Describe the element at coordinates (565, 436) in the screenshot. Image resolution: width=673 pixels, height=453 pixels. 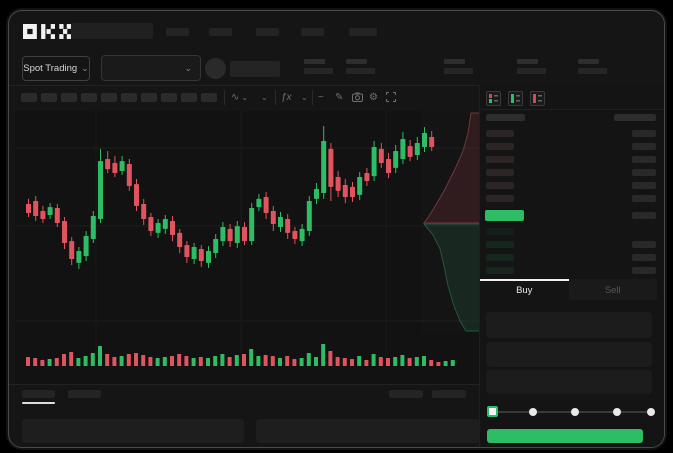
I see `buy-submit-button` at that location.